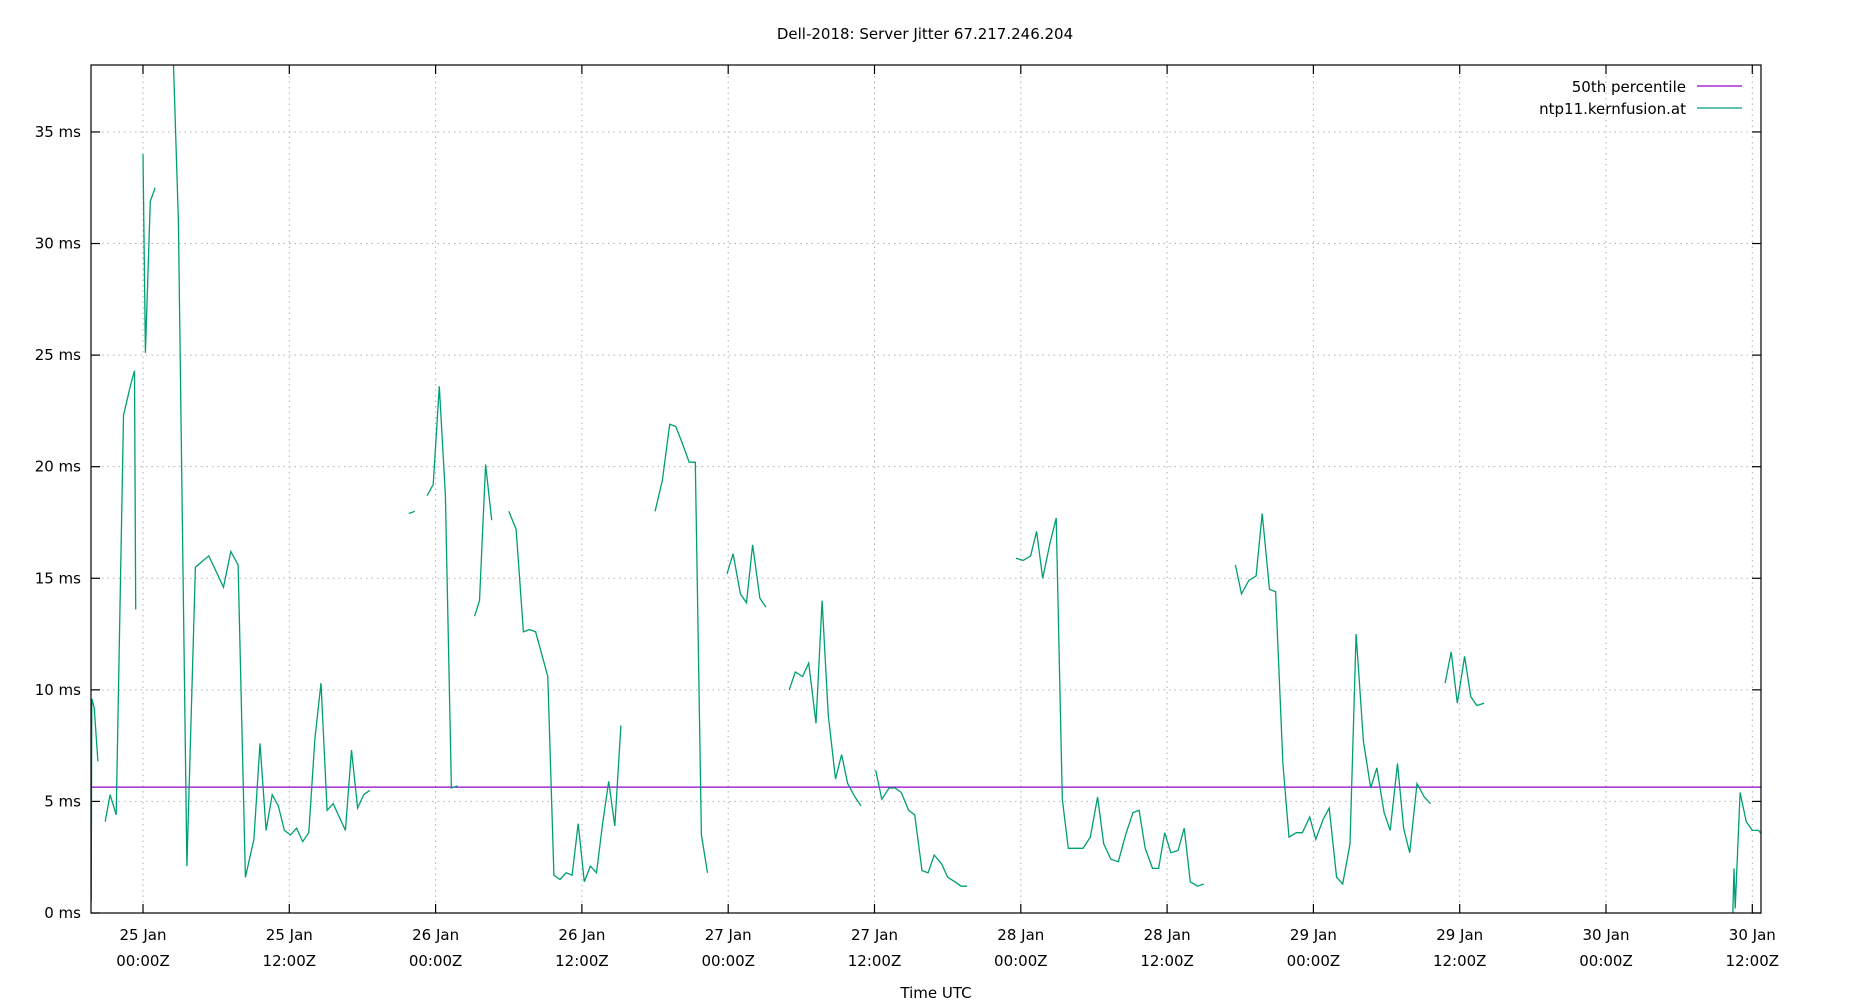 The height and width of the screenshot is (1000, 1850). I want to click on legend-item-ntp11: ntp11.kernfusion.at, so click(1640, 109).